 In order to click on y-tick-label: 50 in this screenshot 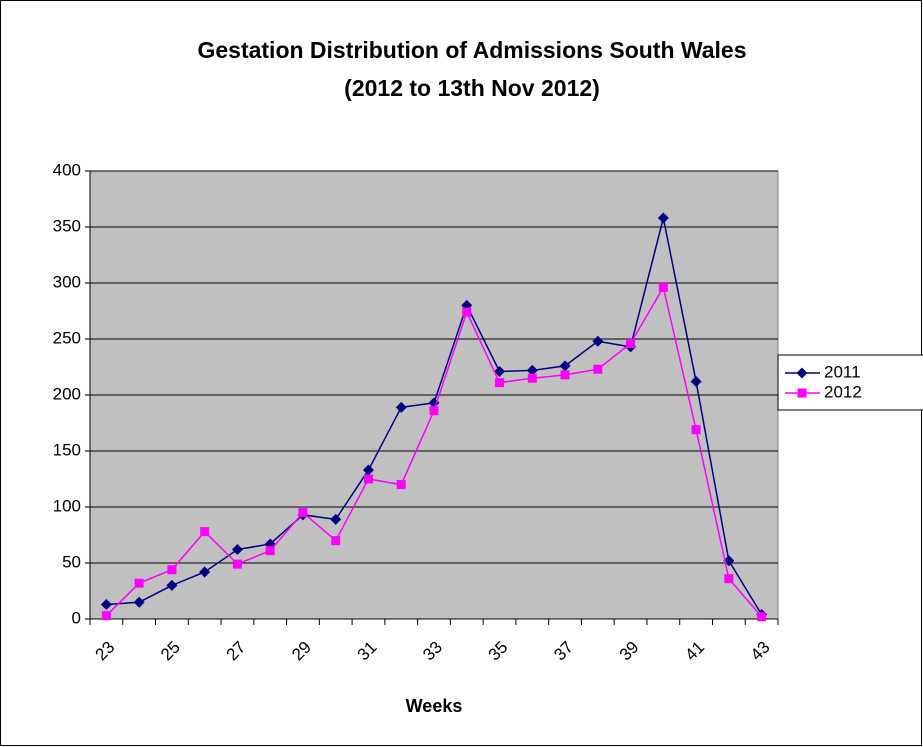, I will do `click(71, 561)`.